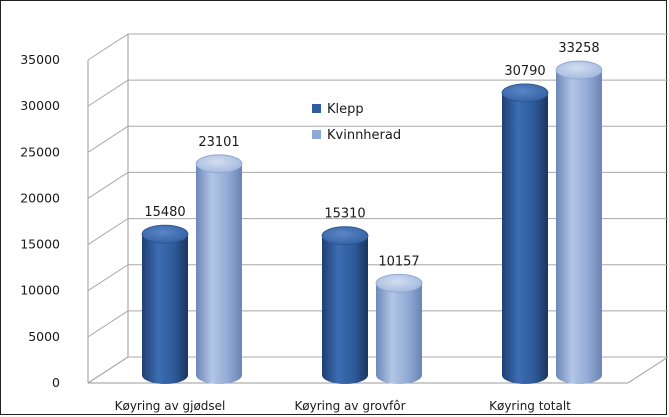 This screenshot has width=669, height=417. Describe the element at coordinates (170, 406) in the screenshot. I see `category-label: Køyring av gjødsel` at that location.